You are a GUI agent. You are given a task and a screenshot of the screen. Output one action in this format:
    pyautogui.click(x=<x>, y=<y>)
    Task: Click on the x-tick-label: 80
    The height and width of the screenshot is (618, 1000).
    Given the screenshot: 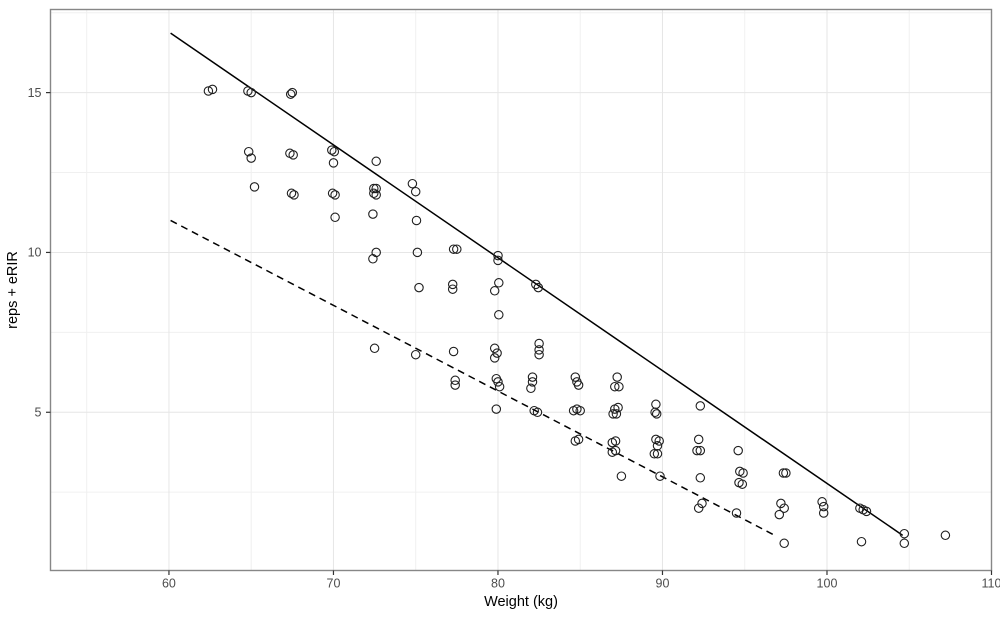 What is the action you would take?
    pyautogui.click(x=498, y=584)
    